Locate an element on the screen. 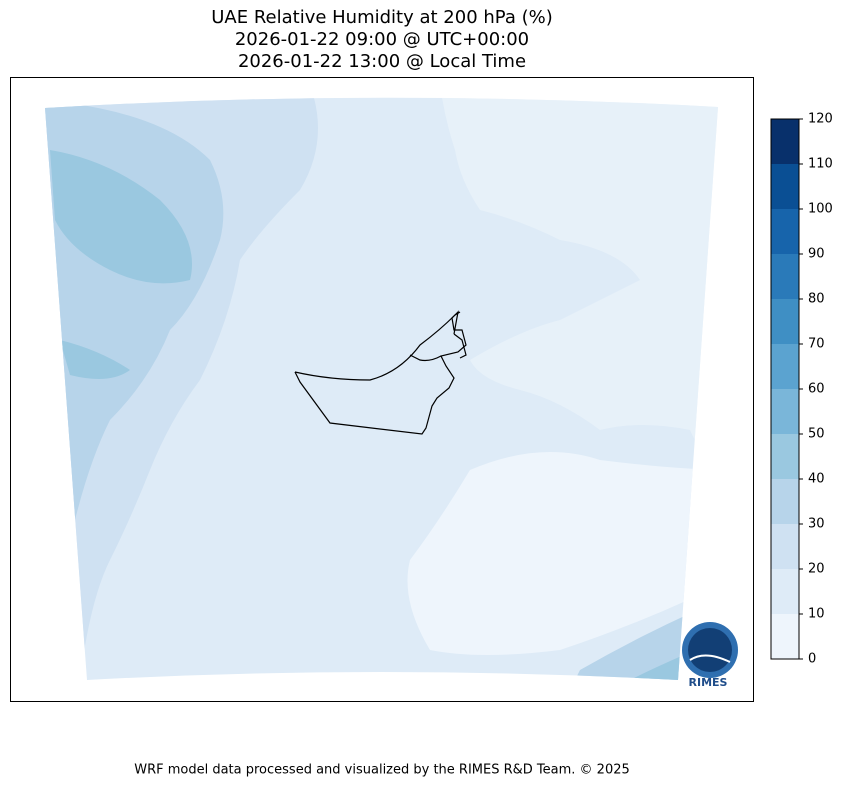 This screenshot has height=788, width=844. tick-label: 100 is located at coordinates (820, 209).